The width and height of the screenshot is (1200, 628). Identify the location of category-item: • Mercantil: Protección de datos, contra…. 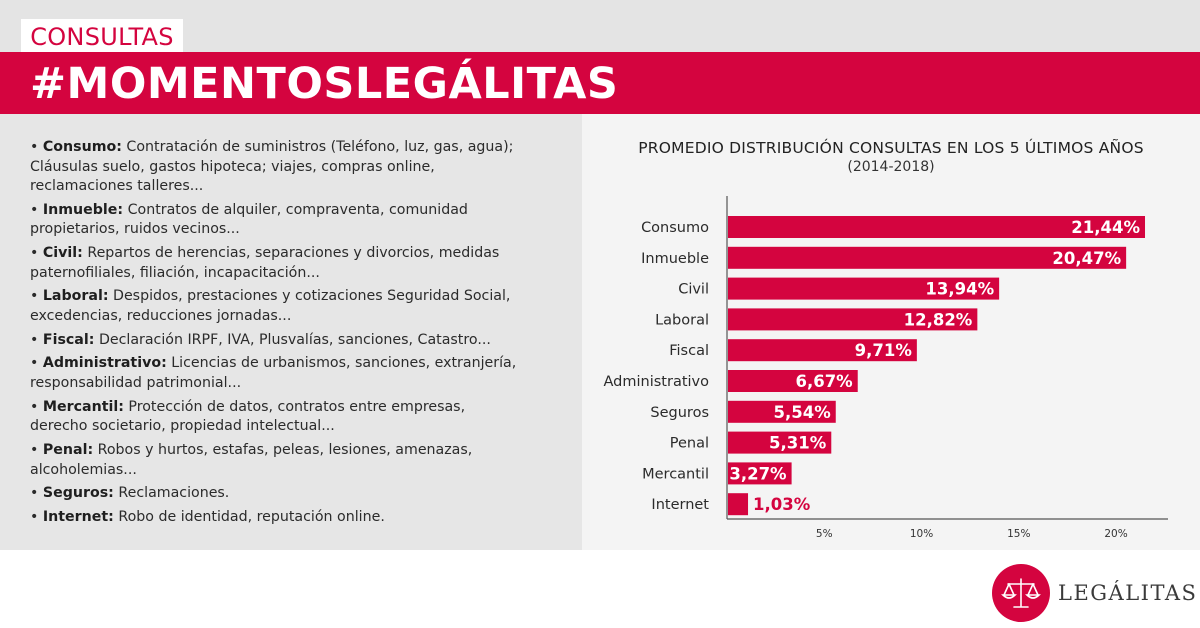
(248, 416).